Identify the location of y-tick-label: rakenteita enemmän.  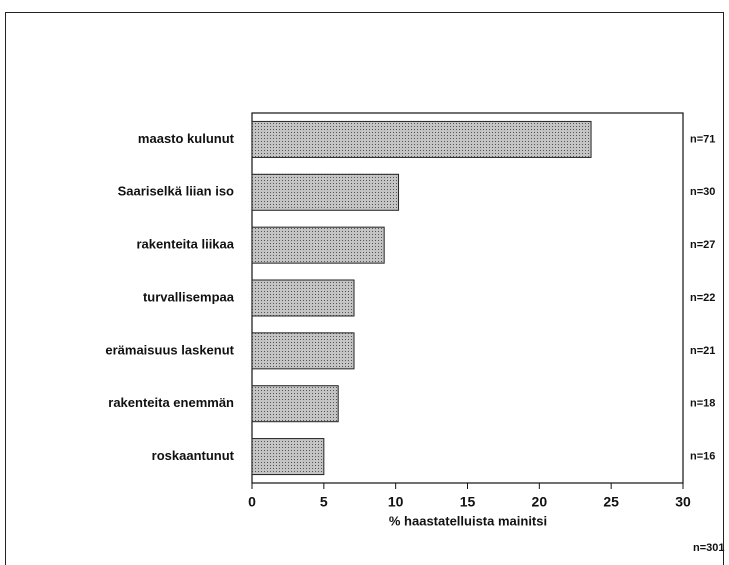
(171, 402).